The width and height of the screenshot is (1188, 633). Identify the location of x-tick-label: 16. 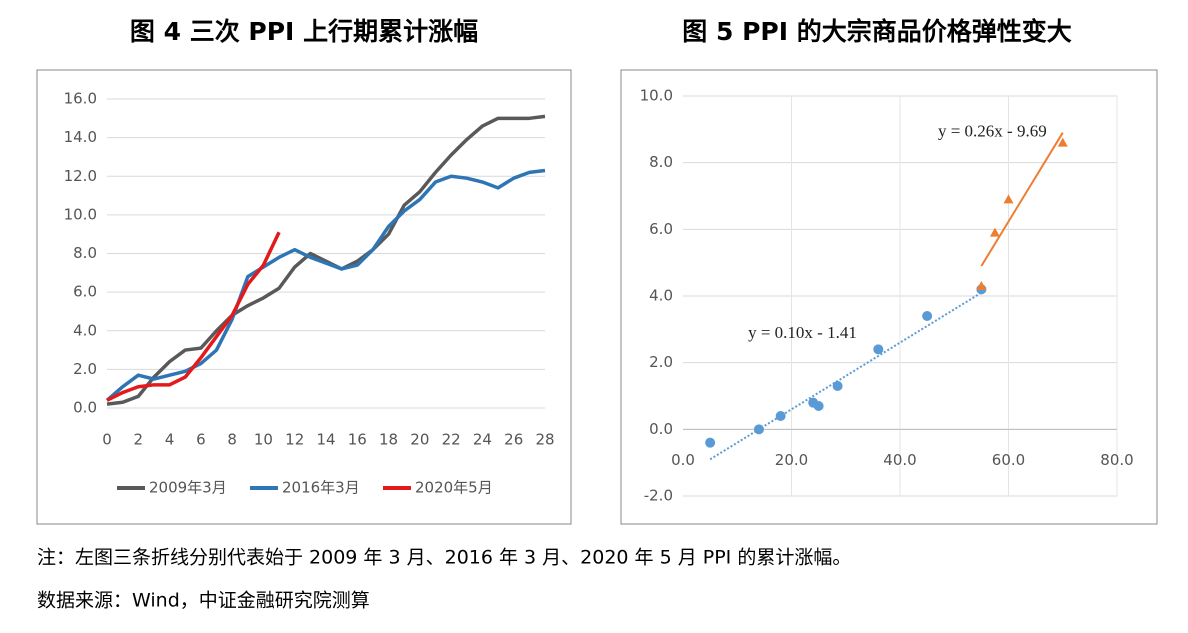
(357, 440).